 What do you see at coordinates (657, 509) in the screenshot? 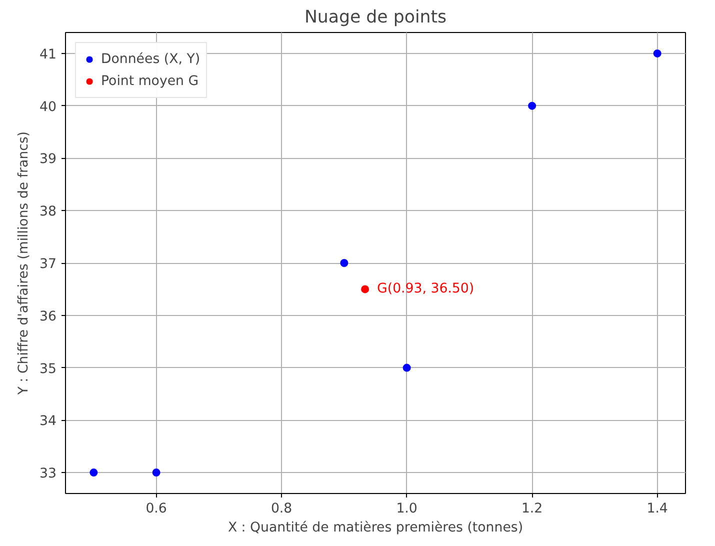
I see `x-tick-label: 1.4` at bounding box center [657, 509].